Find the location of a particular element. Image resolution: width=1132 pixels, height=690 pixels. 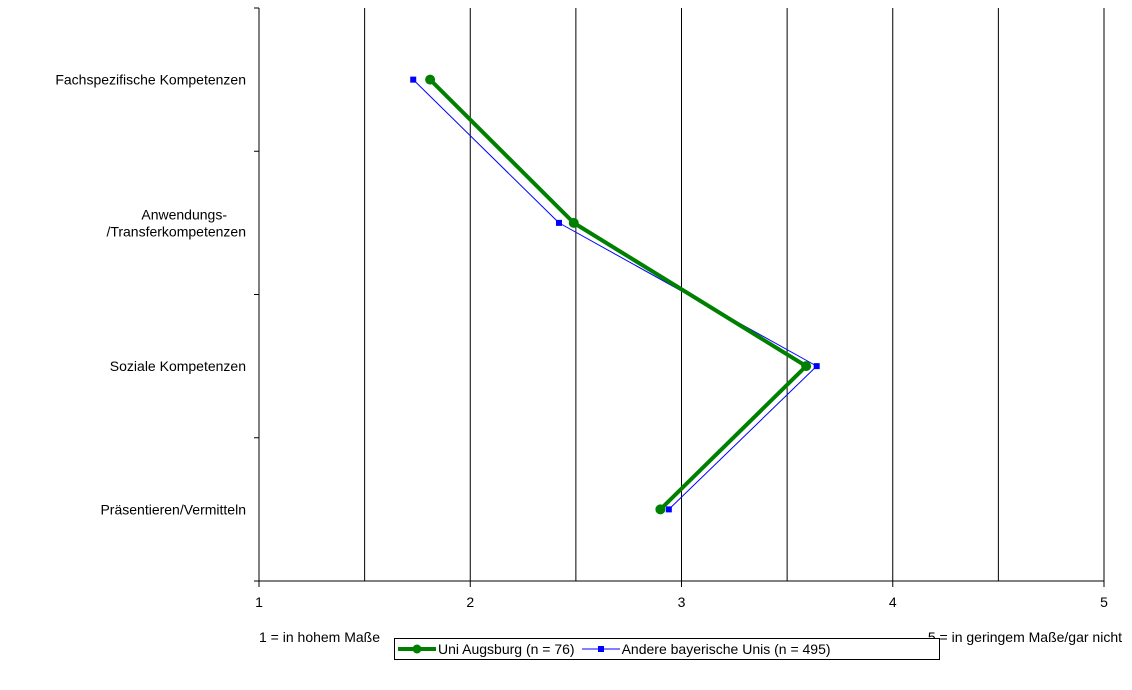

legend-item-uni-augsburg: Uni Augsburg (n = 76) is located at coordinates (486, 649).